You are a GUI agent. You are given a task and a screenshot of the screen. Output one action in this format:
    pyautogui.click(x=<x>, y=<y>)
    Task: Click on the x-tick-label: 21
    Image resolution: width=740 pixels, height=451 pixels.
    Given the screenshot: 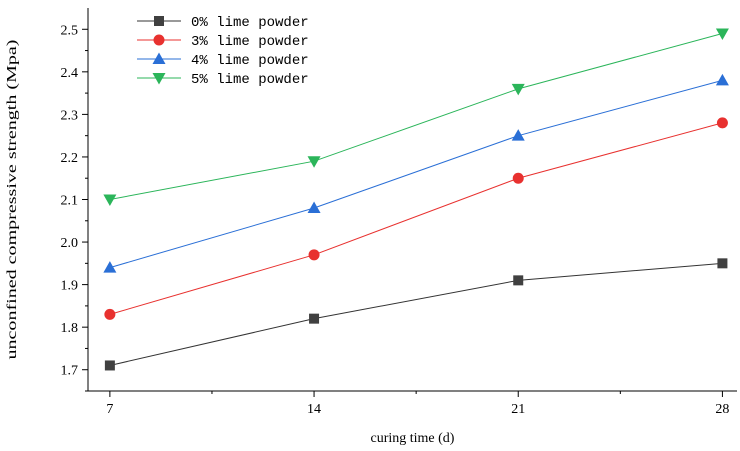 What is the action you would take?
    pyautogui.click(x=518, y=409)
    